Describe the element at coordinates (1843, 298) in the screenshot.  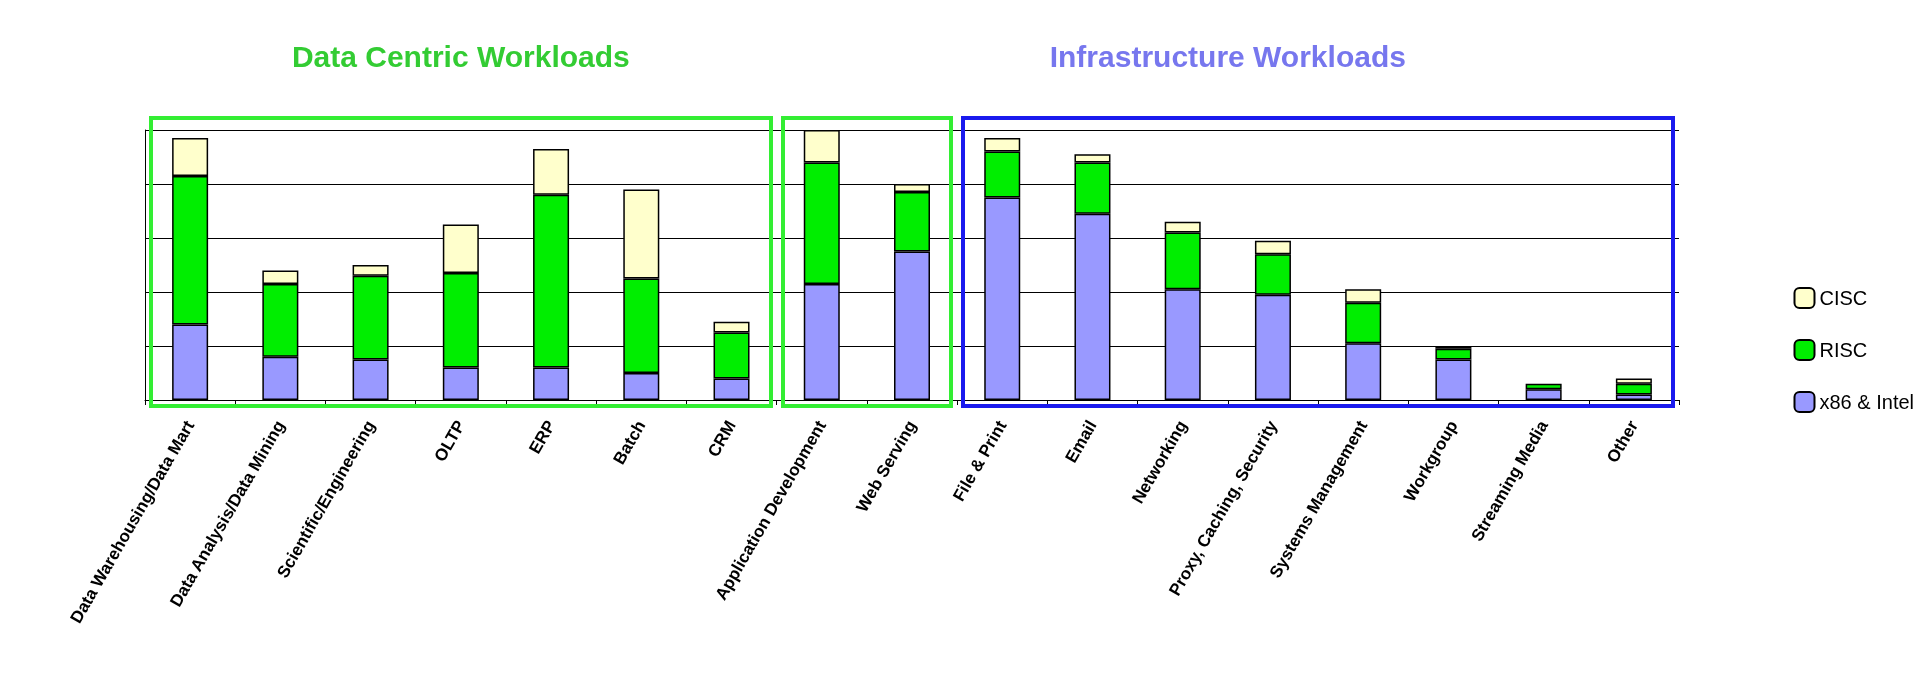
I see `legend-label: CISC` at that location.